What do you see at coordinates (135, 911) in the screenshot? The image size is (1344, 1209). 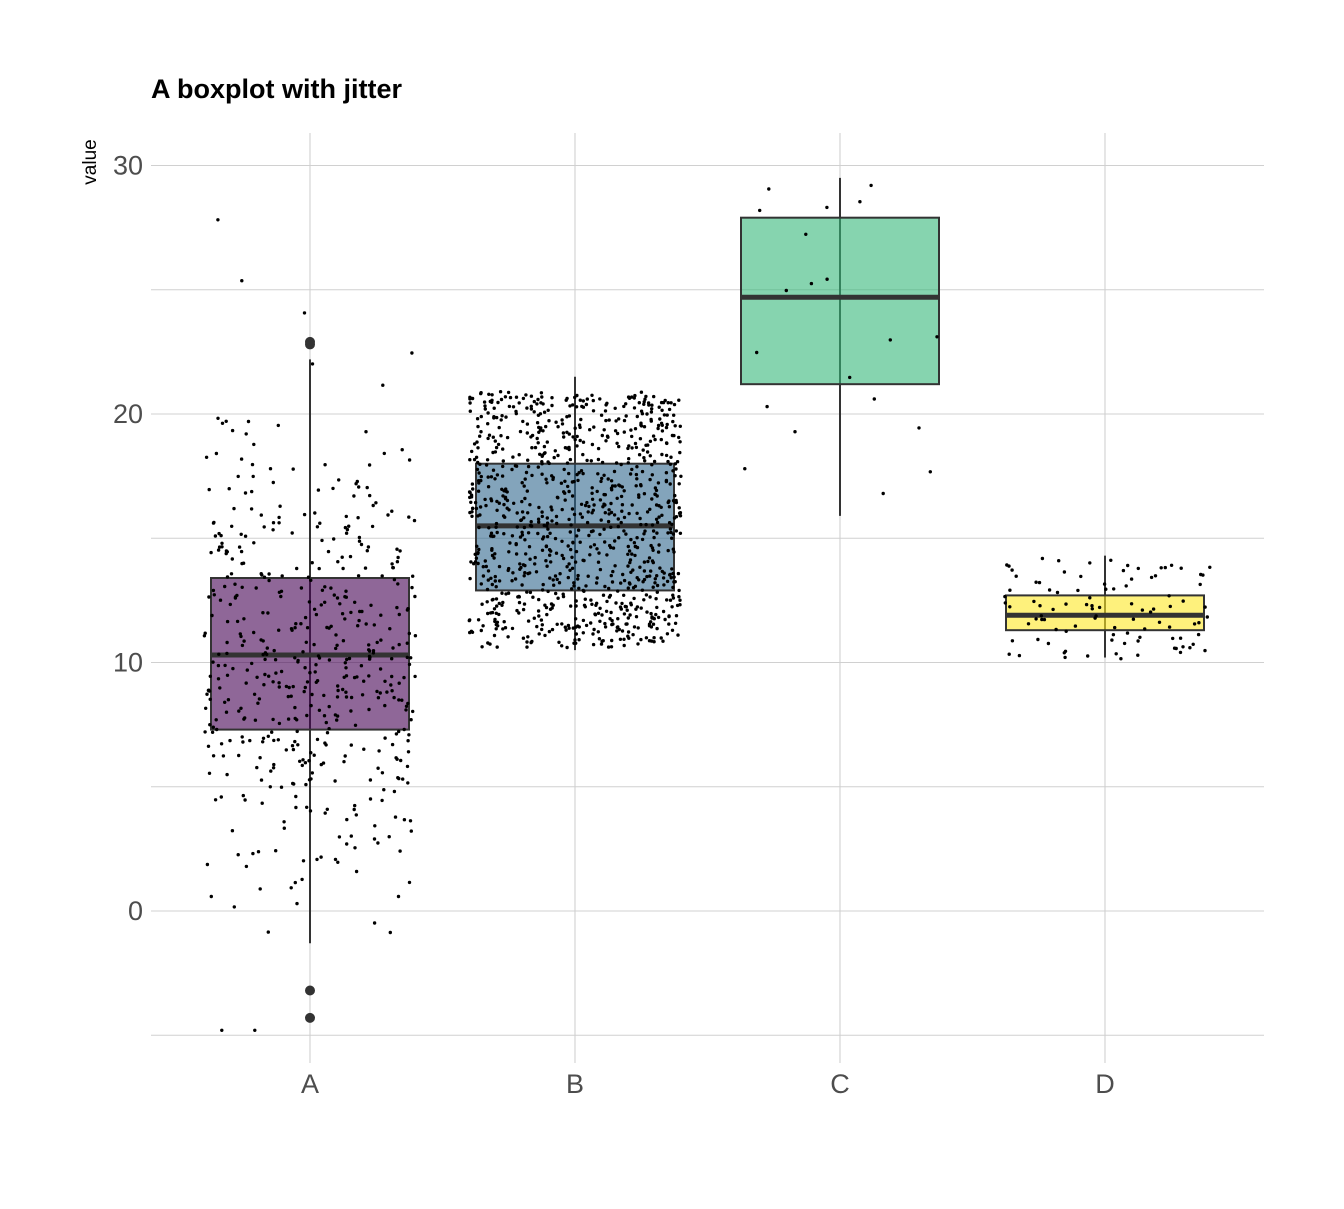 I see `y-tick-label: 0` at bounding box center [135, 911].